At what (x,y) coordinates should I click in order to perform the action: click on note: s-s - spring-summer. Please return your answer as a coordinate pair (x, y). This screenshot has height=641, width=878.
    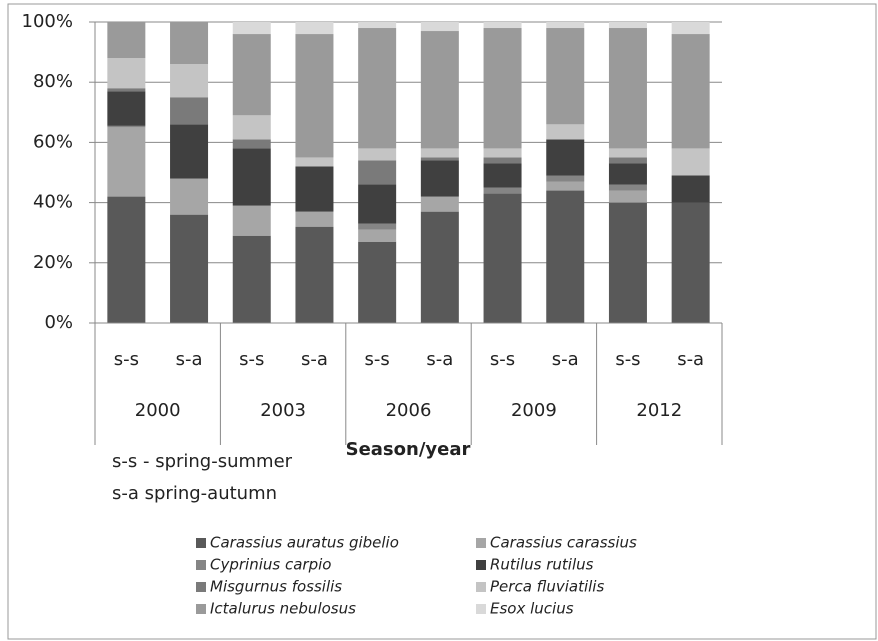
    Looking at the image, I should click on (202, 461).